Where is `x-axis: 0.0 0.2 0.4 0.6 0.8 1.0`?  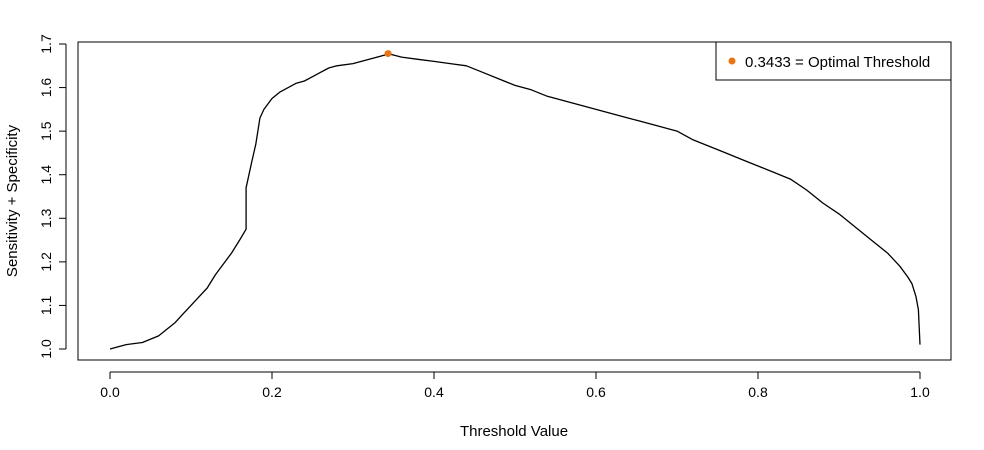
x-axis: 0.0 0.2 0.4 0.6 0.8 1.0 is located at coordinates (515, 385).